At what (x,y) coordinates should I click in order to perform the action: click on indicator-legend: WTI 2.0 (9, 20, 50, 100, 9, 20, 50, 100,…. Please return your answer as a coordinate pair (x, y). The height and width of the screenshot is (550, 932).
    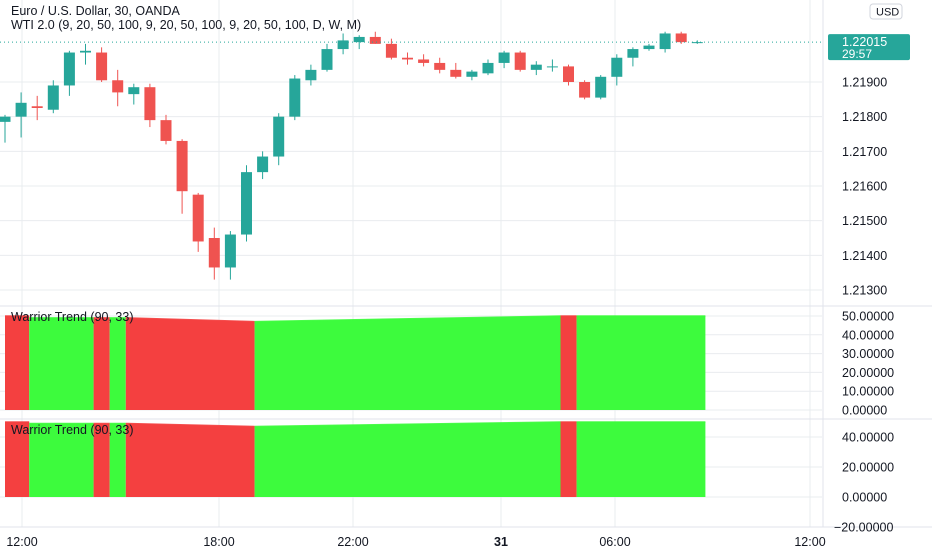
    Looking at the image, I should click on (186, 25).